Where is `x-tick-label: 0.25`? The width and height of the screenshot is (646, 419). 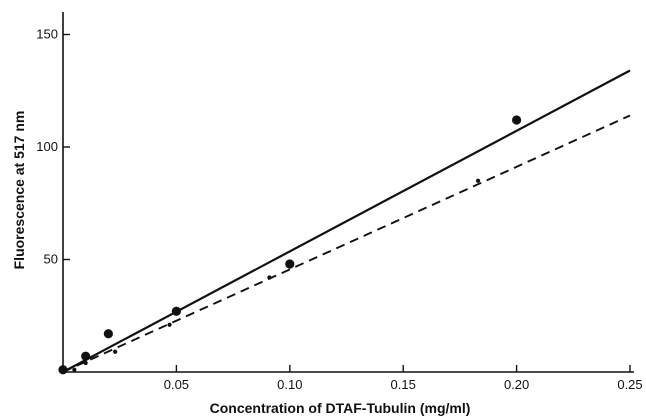
x-tick-label: 0.25 is located at coordinates (629, 384).